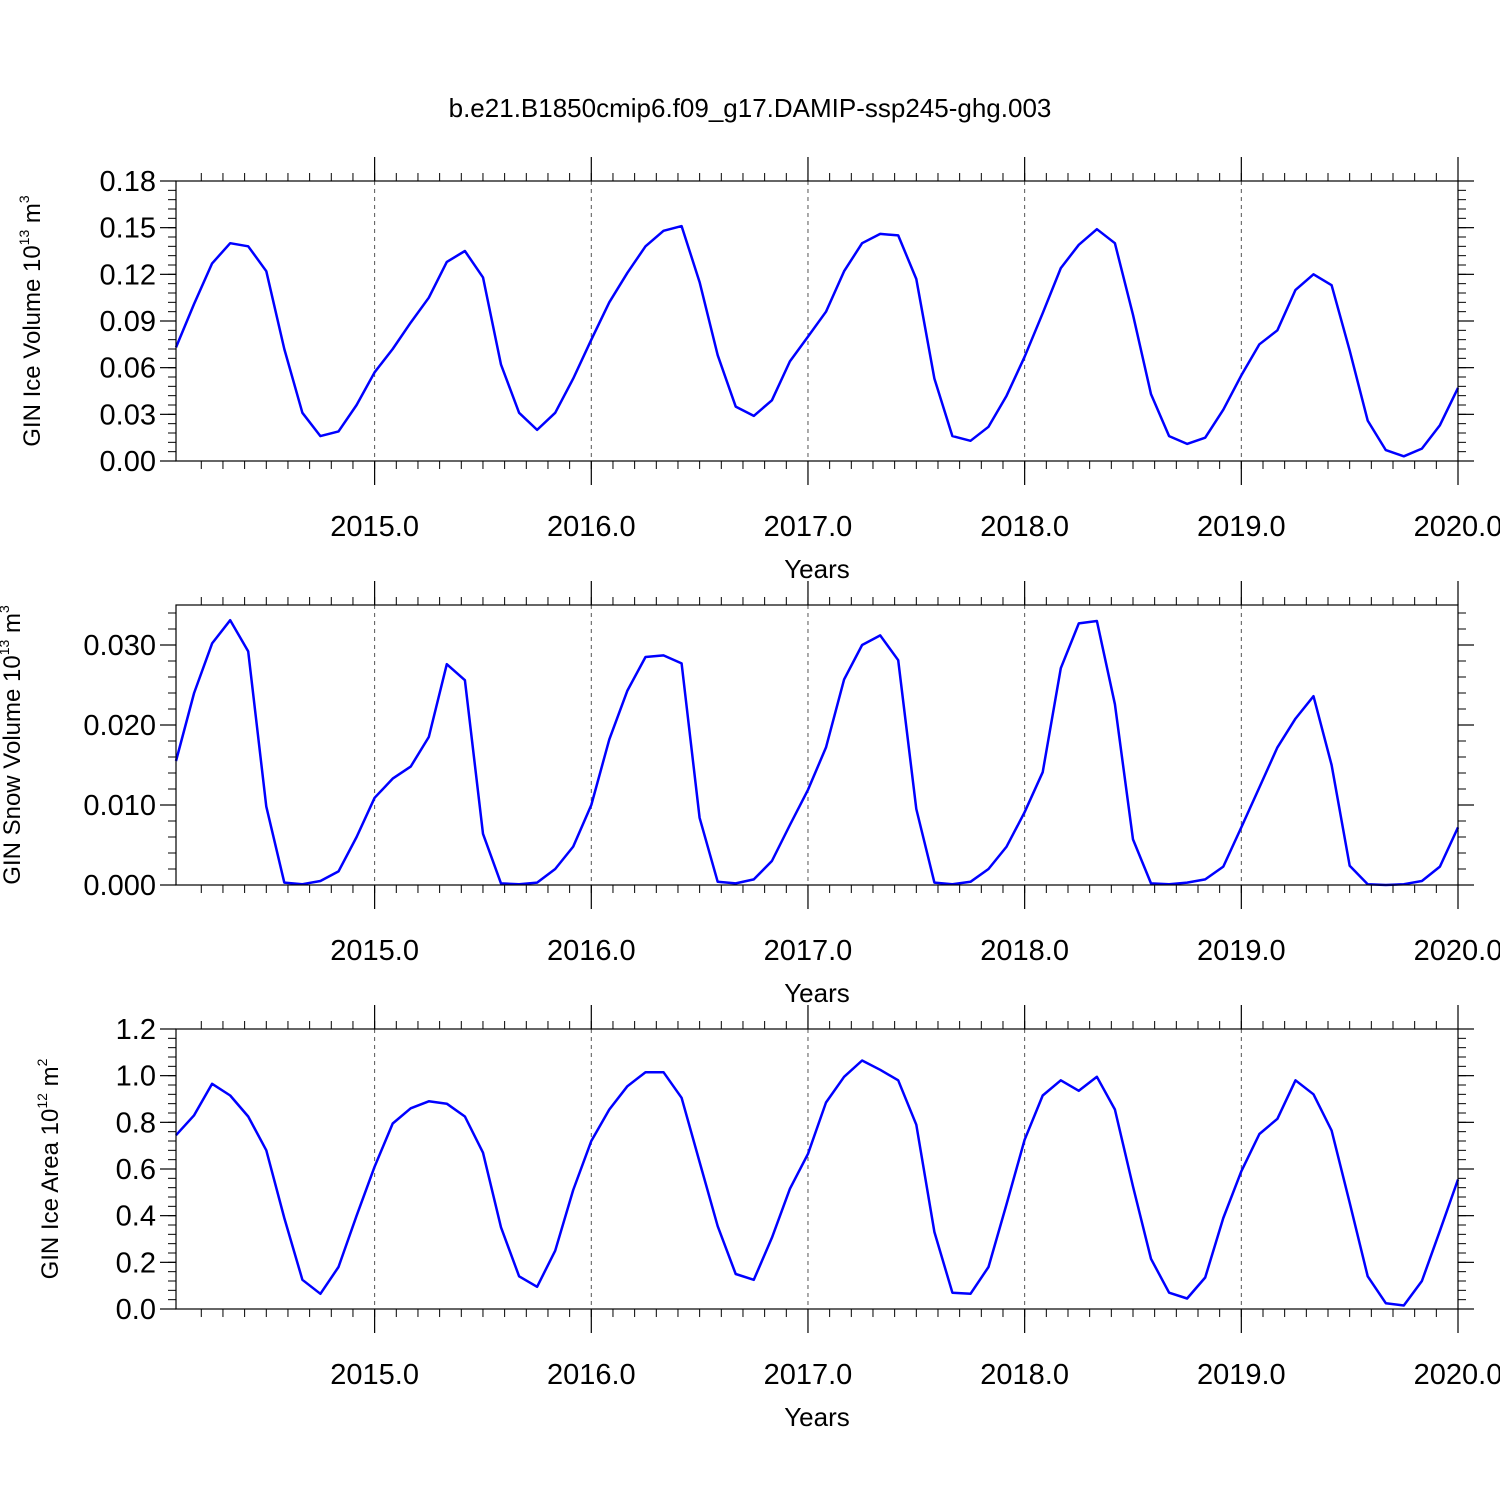  I want to click on y-tick-label: 0.4, so click(136, 1217).